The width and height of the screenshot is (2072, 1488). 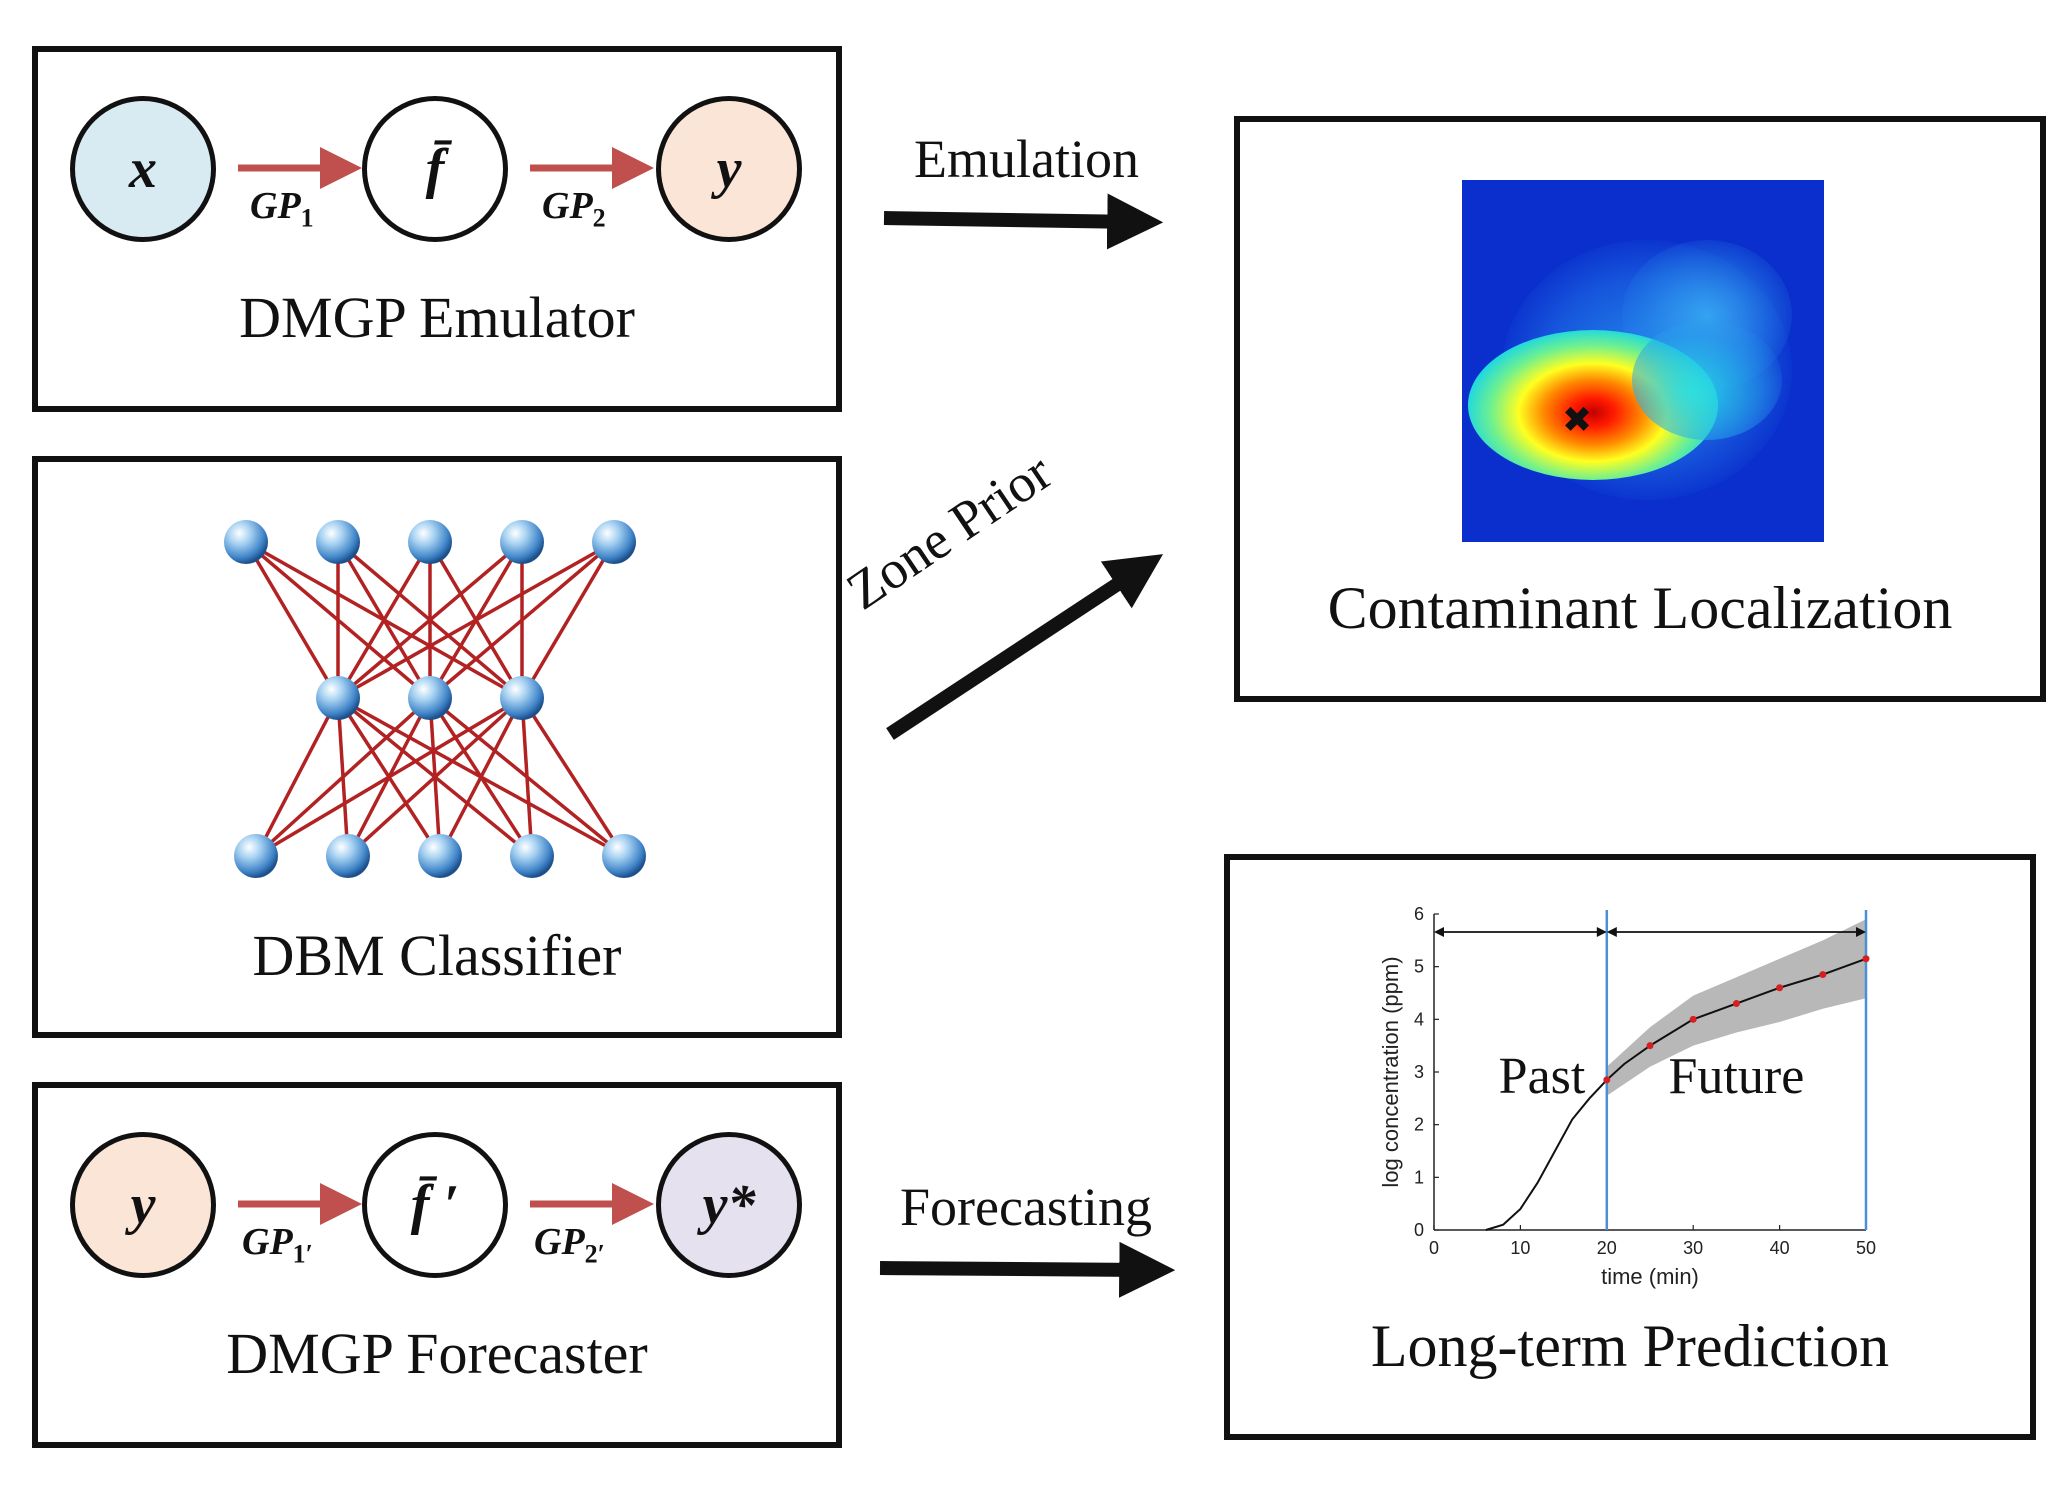 I want to click on dbm-network, so click(x=435, y=699).